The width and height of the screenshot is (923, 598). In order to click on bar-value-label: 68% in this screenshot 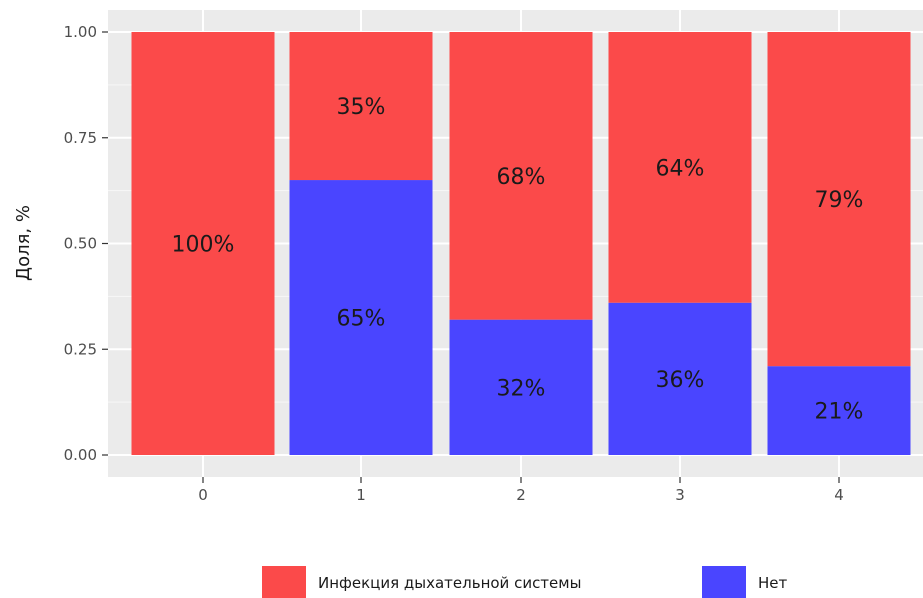, I will do `click(521, 177)`.